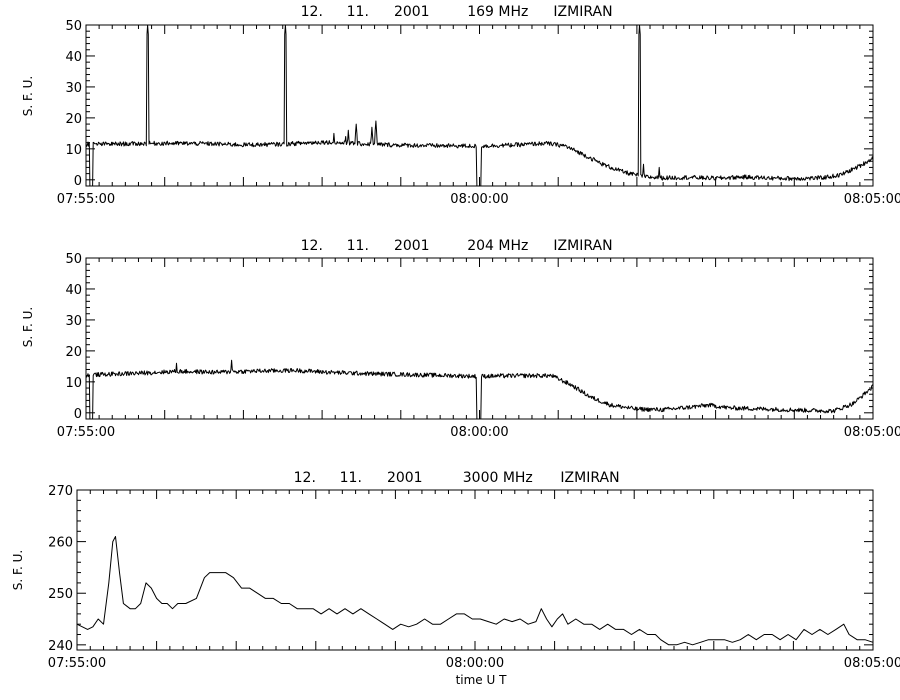  What do you see at coordinates (457, 478) in the screenshot?
I see `chart-title: 12. 11. 2001 3000 MHz IZMIRAN` at bounding box center [457, 478].